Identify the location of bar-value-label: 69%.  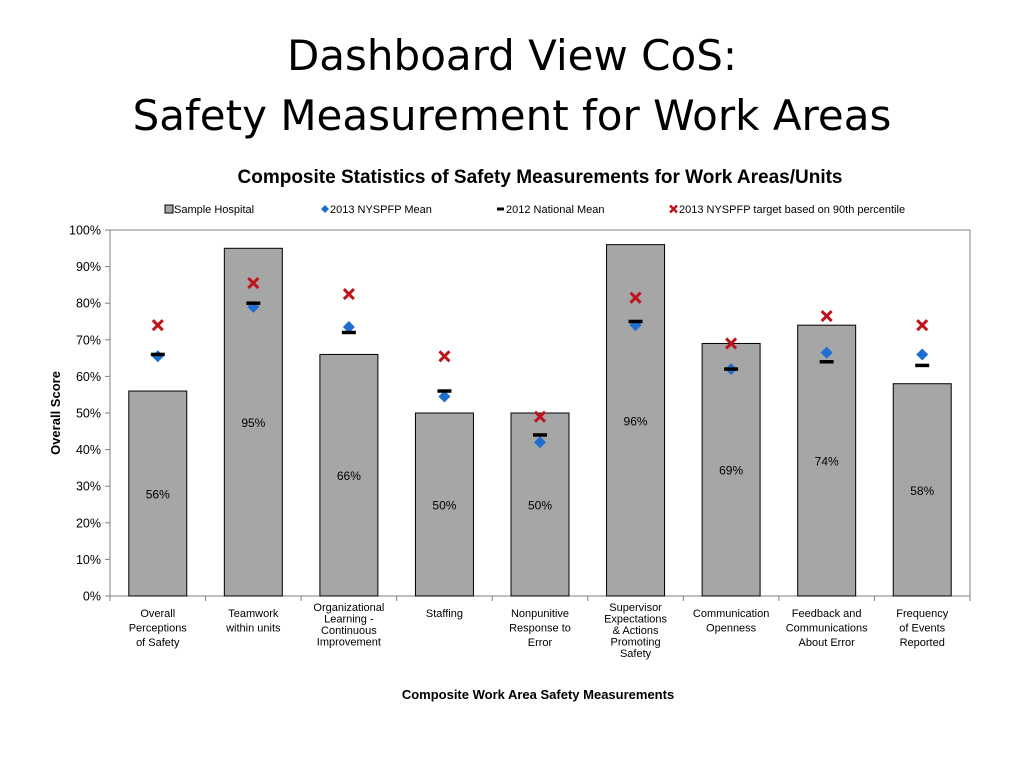
(731, 471).